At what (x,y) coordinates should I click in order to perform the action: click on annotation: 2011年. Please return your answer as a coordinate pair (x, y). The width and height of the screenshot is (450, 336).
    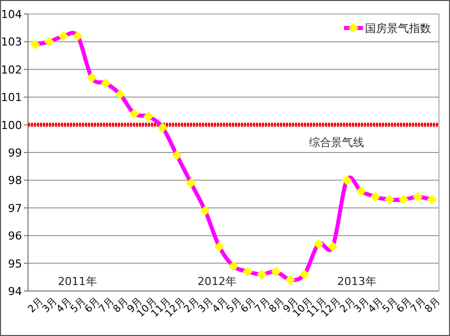
    Looking at the image, I should click on (77, 281).